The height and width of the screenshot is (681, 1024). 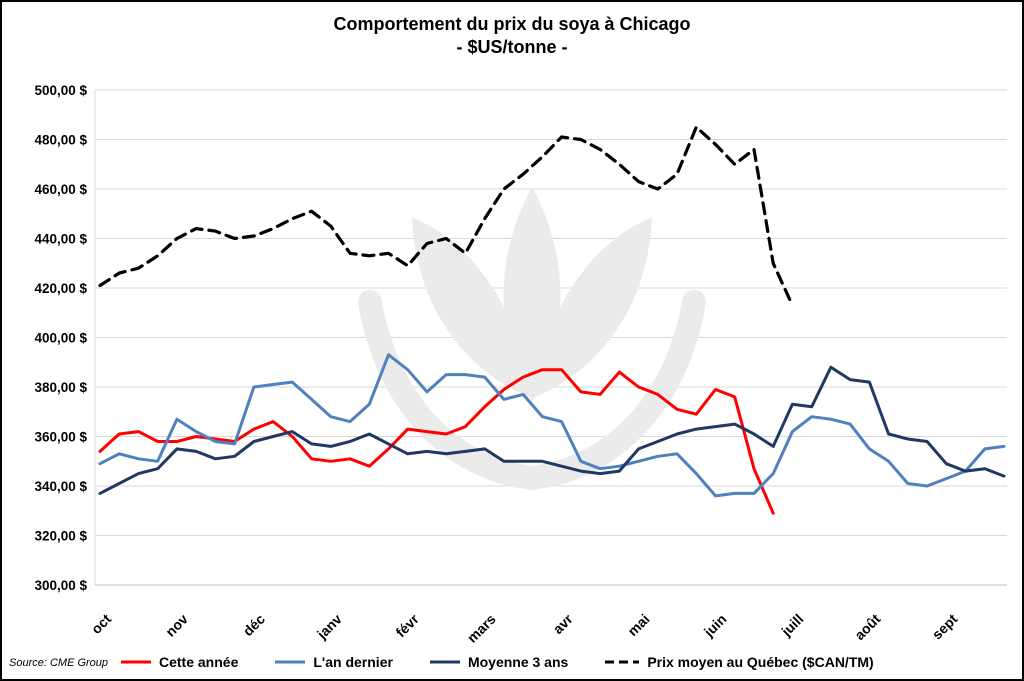 I want to click on y-tick-label: 480,00 $, so click(x=60, y=140).